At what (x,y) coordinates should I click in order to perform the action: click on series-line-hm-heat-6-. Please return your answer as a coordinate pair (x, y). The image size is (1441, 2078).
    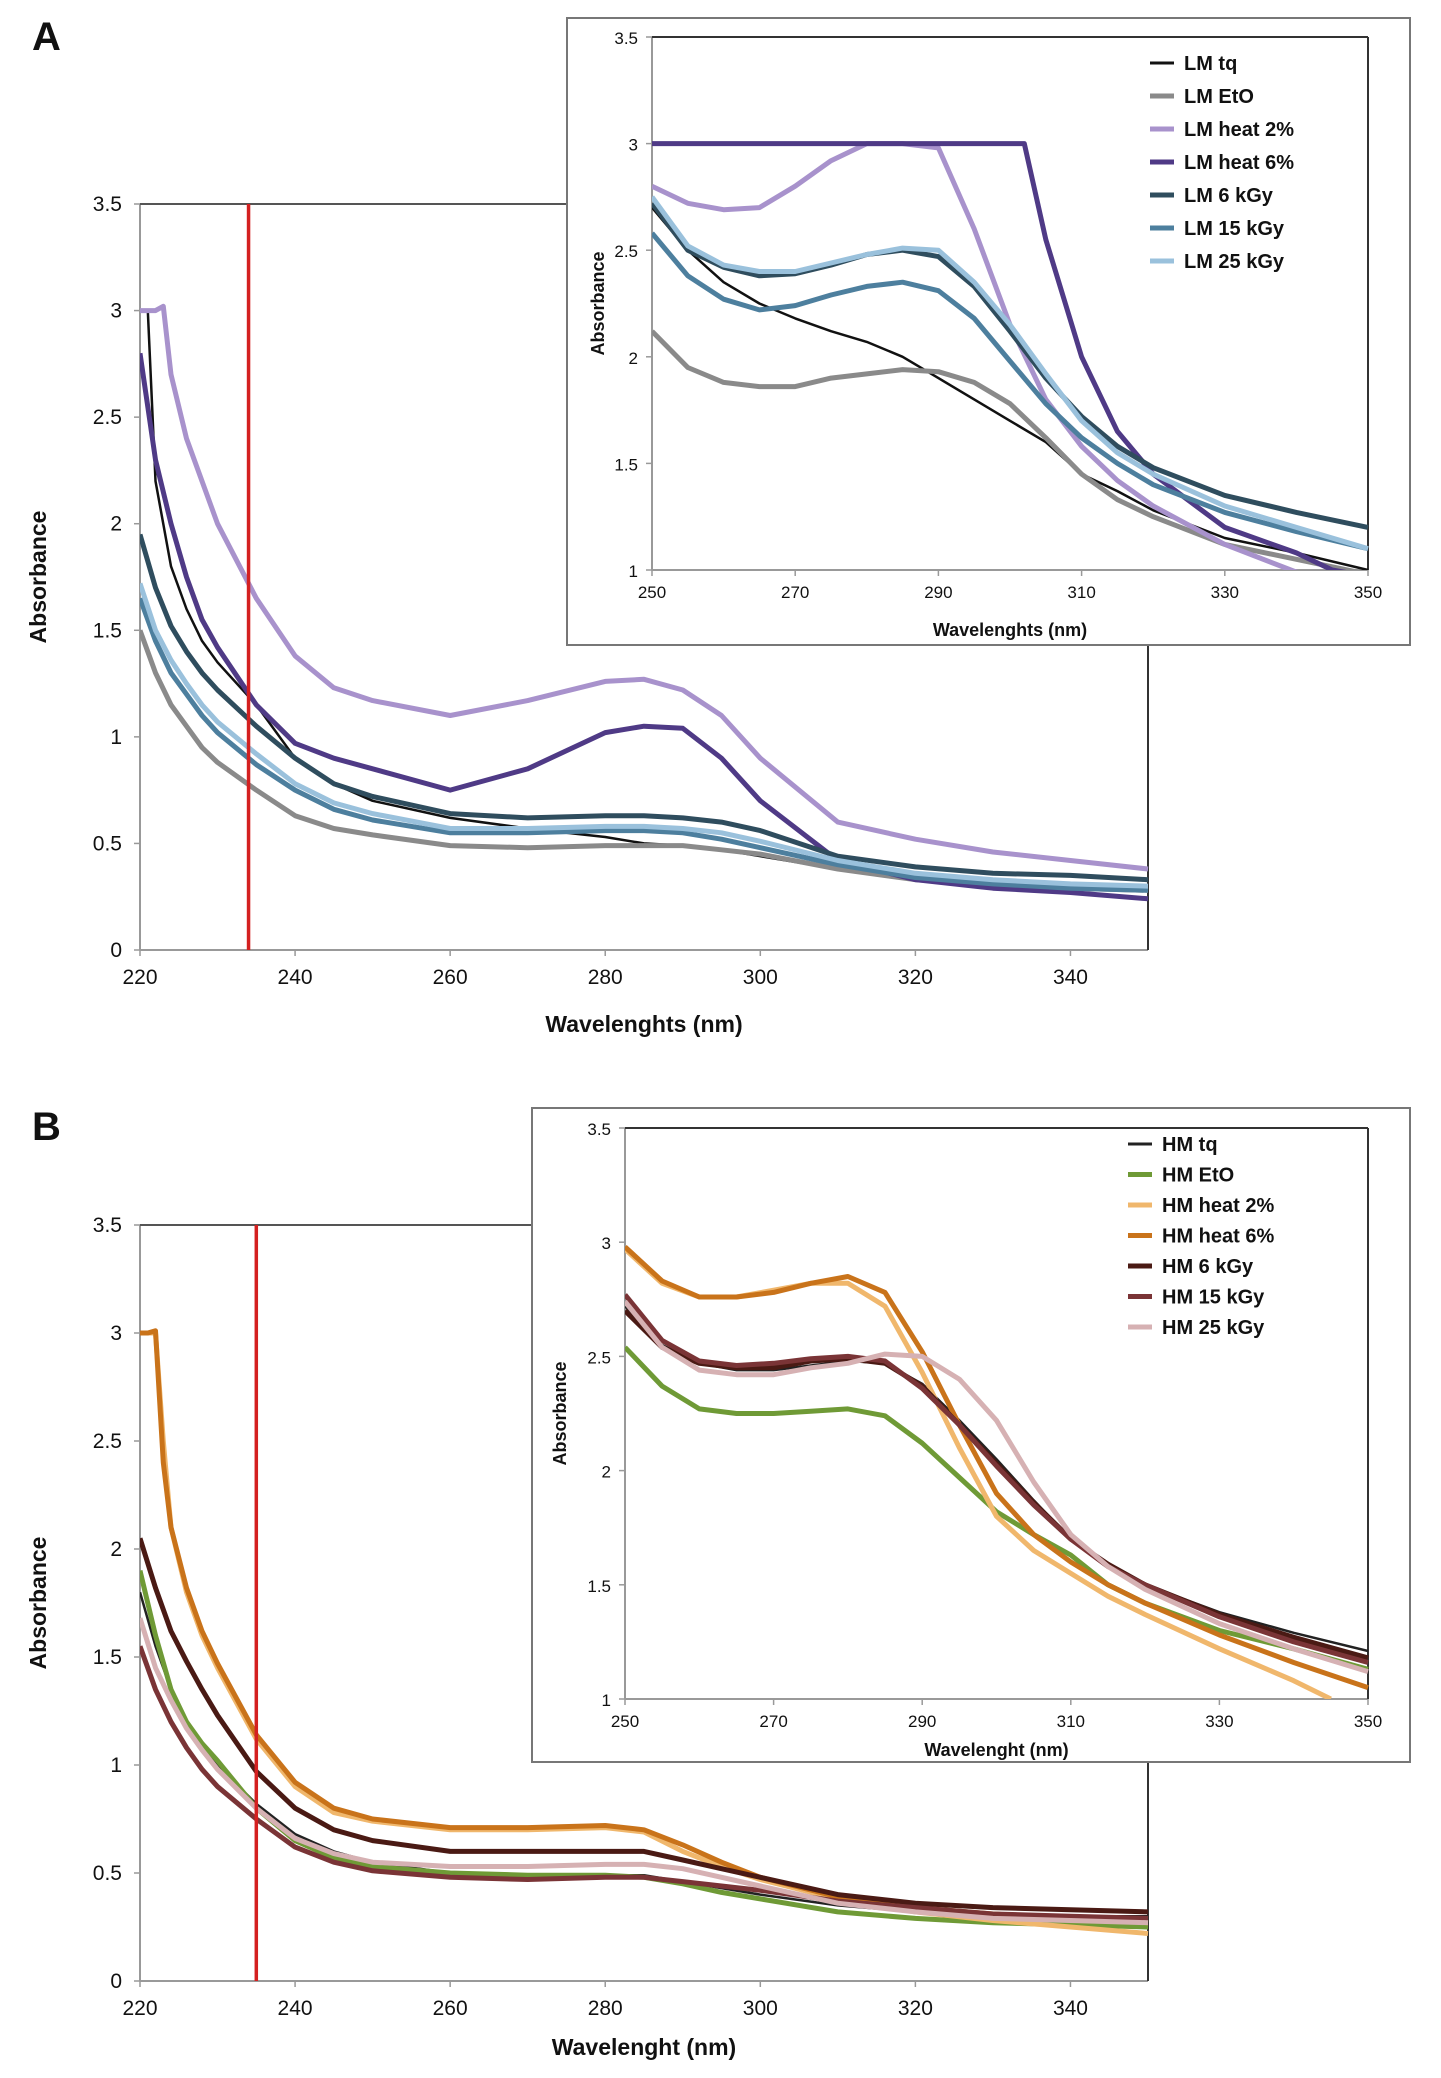
    Looking at the image, I should click on (997, 1467).